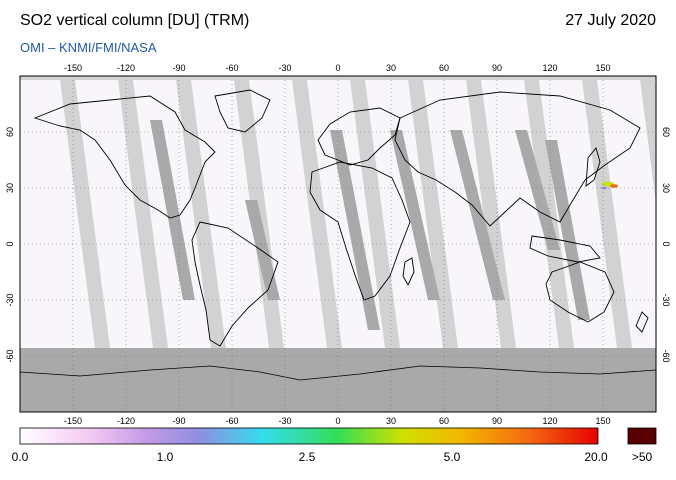 The width and height of the screenshot is (676, 480). I want to click on lon-tick-label-bottom: 90, so click(497, 421).